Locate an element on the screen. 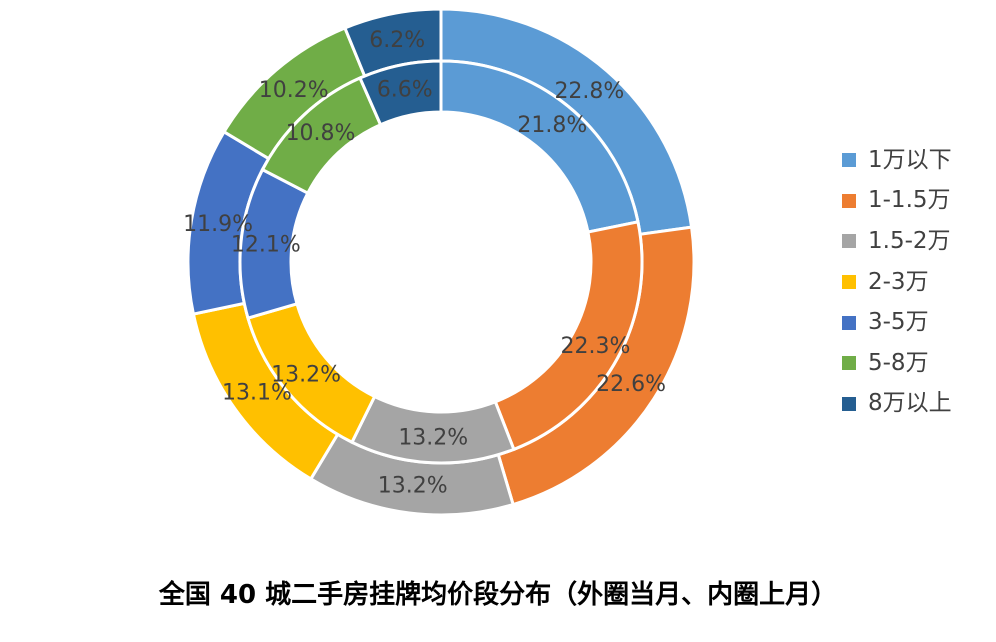 The height and width of the screenshot is (642, 996). legend-label: 3-5万 is located at coordinates (898, 322).